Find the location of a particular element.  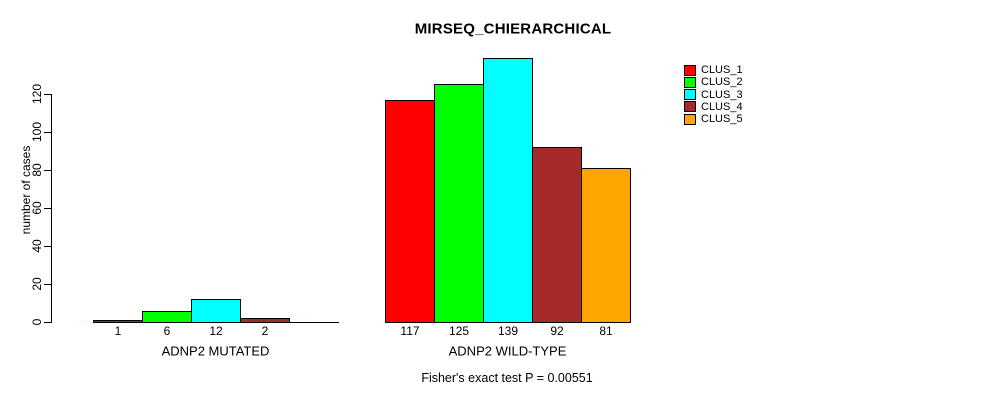

legend-label: CLUS_3 is located at coordinates (722, 94).